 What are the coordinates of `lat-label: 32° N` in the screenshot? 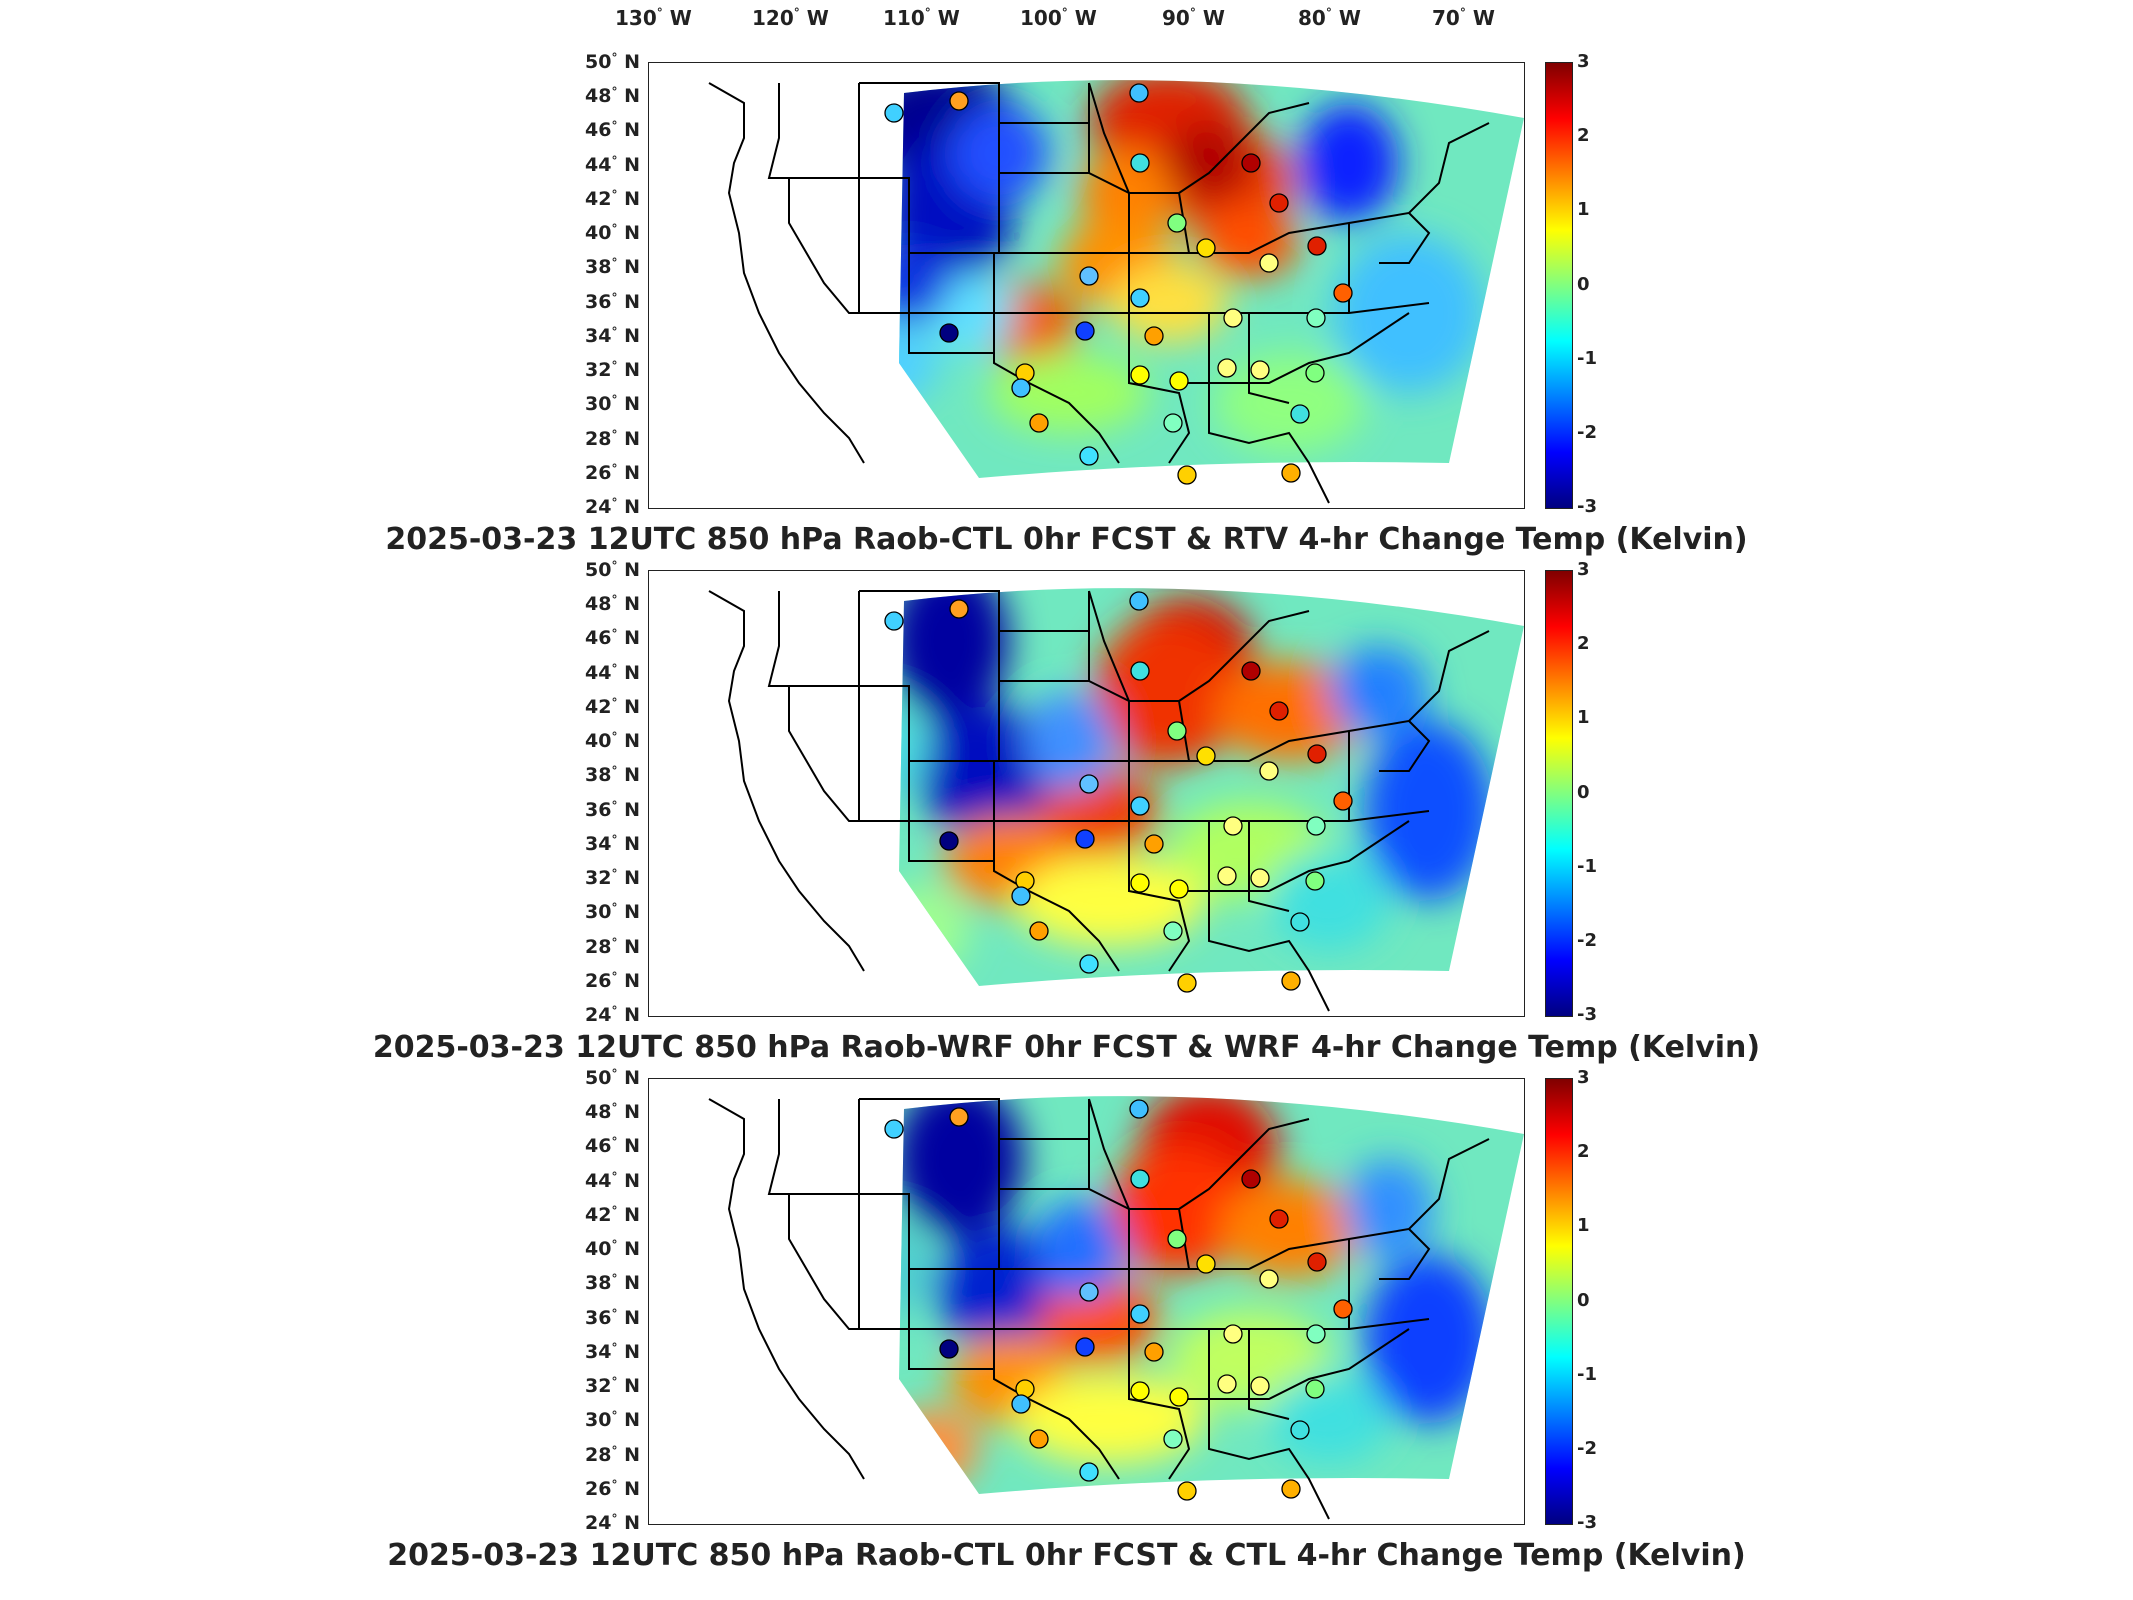 It's located at (612, 878).